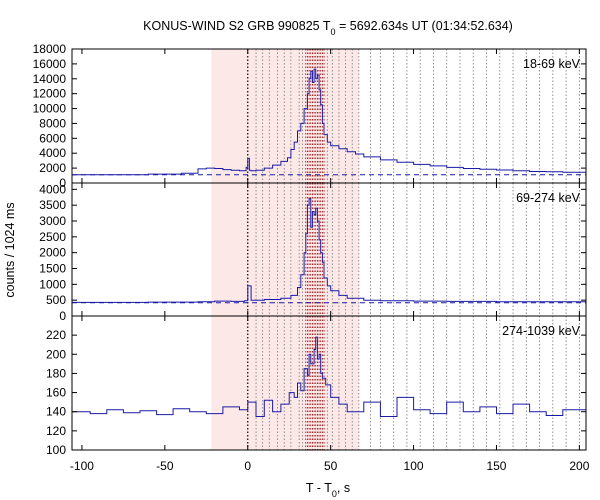 The image size is (600, 500). What do you see at coordinates (50, 79) in the screenshot?
I see `y-tick-label: 14000` at bounding box center [50, 79].